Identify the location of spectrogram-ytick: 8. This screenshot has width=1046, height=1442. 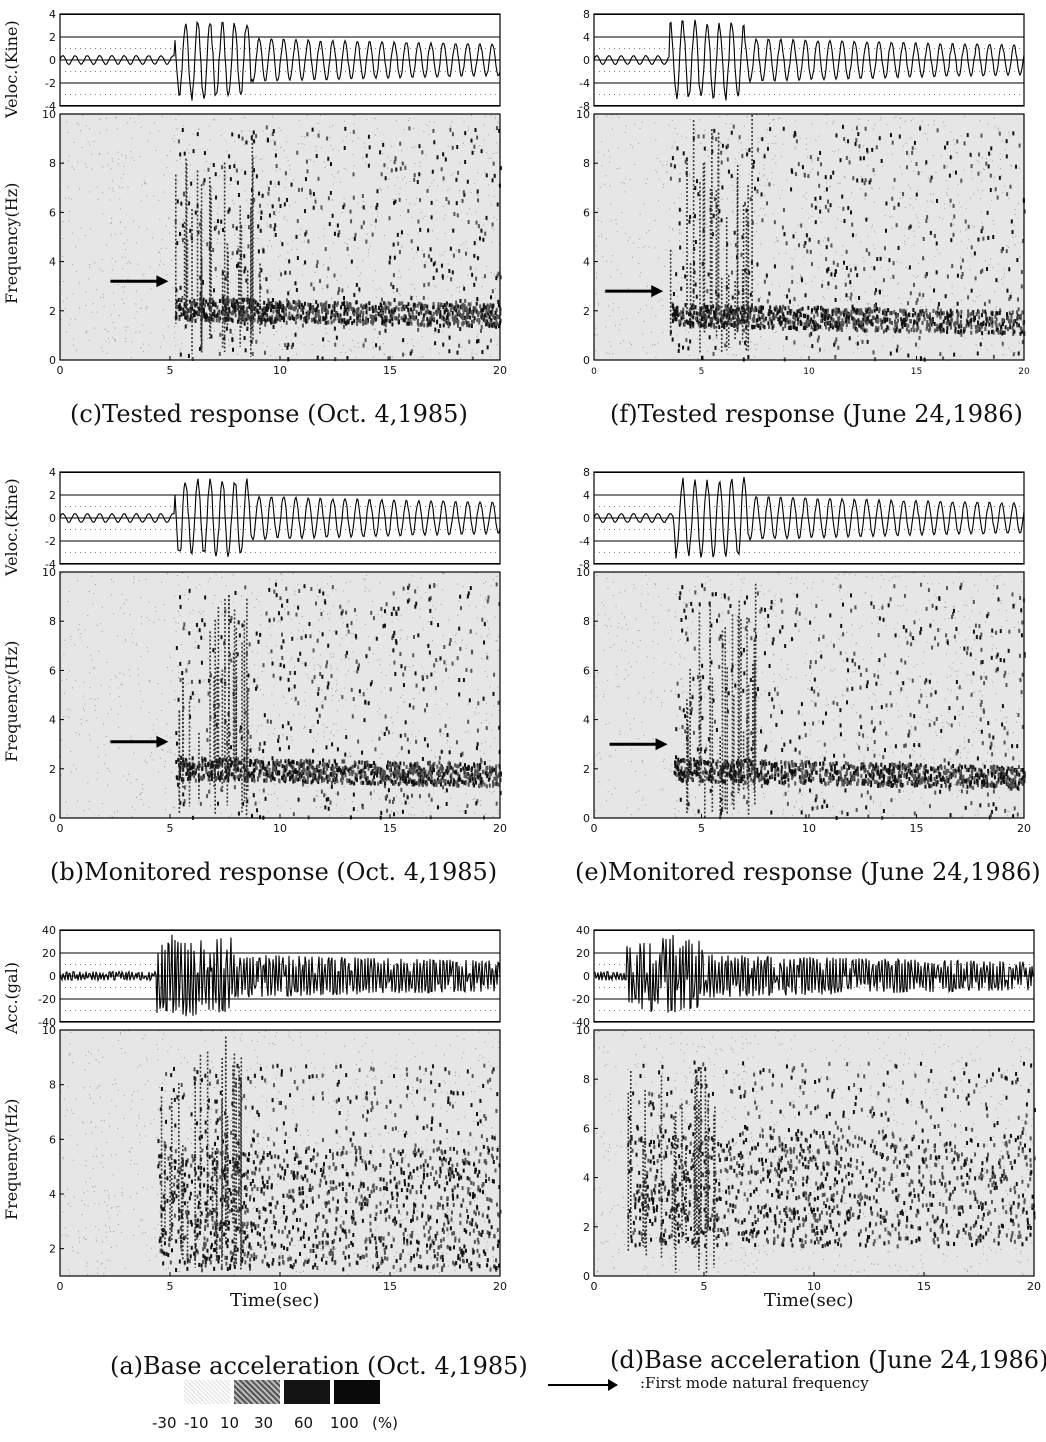
(586, 163).